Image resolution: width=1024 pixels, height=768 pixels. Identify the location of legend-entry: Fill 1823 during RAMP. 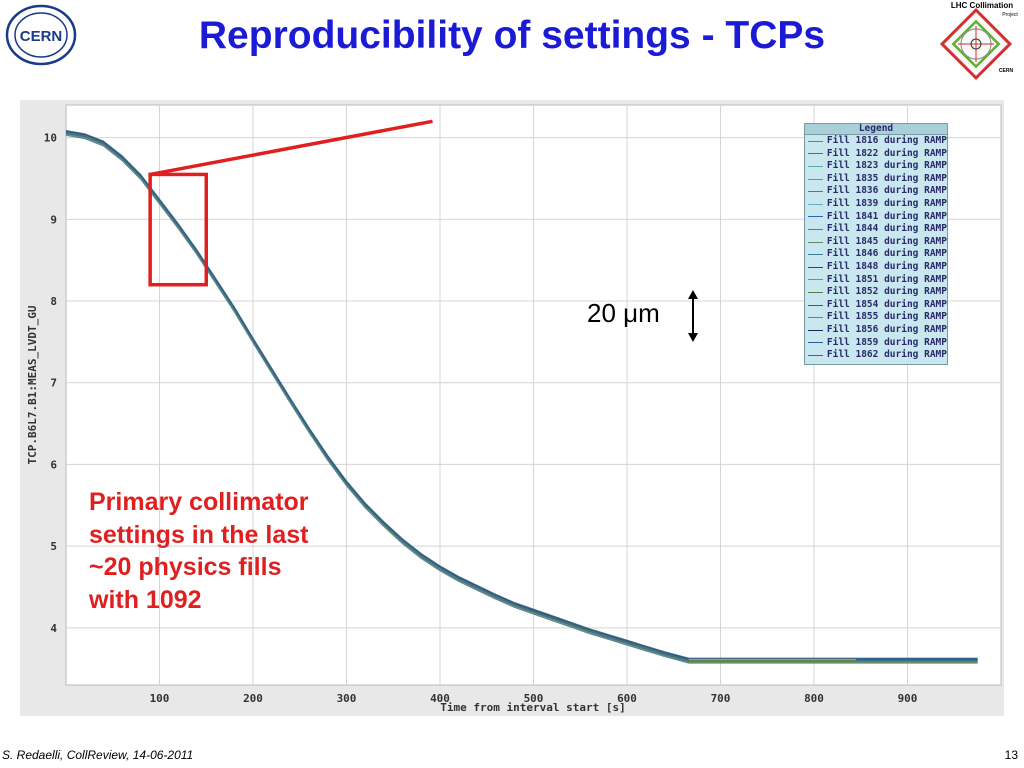
(876, 166).